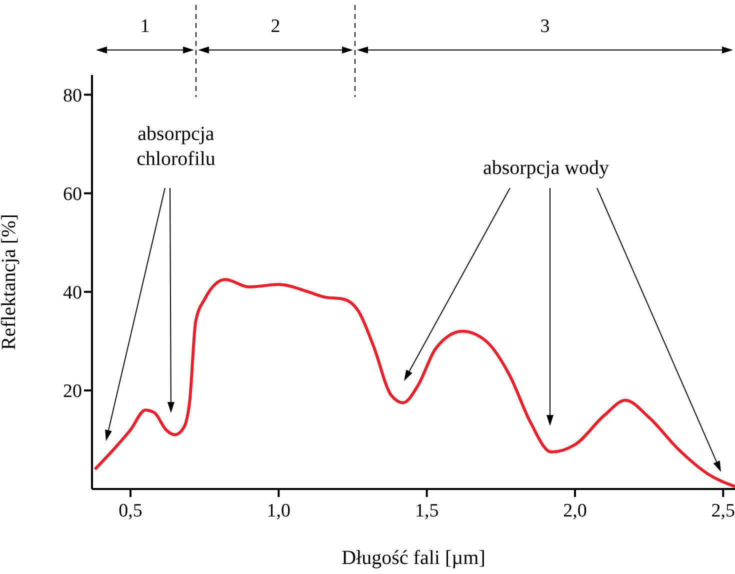  Describe the element at coordinates (72, 391) in the screenshot. I see `y-tick-label: 20` at that location.